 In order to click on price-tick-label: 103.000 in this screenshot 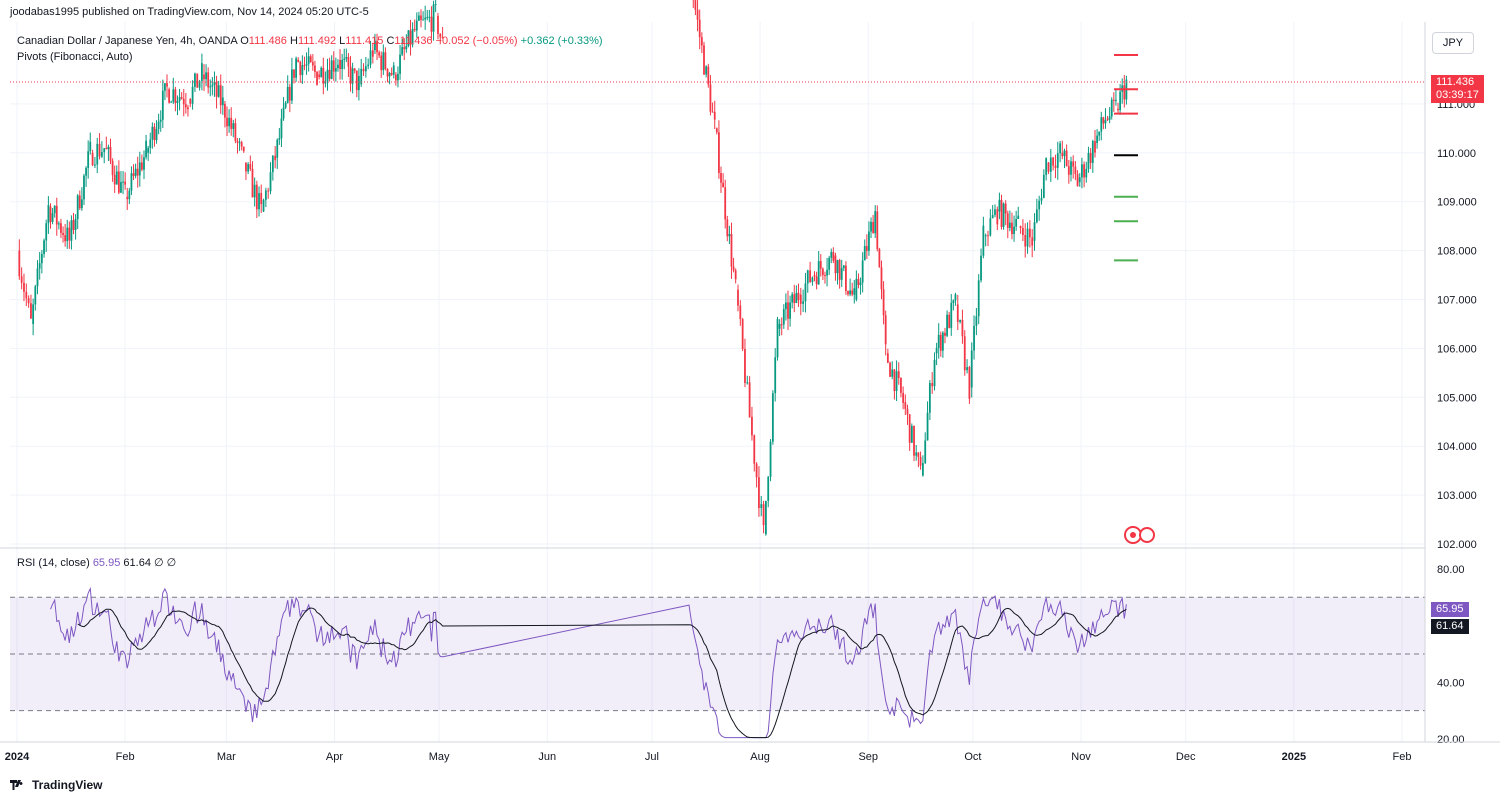, I will do `click(1457, 496)`.